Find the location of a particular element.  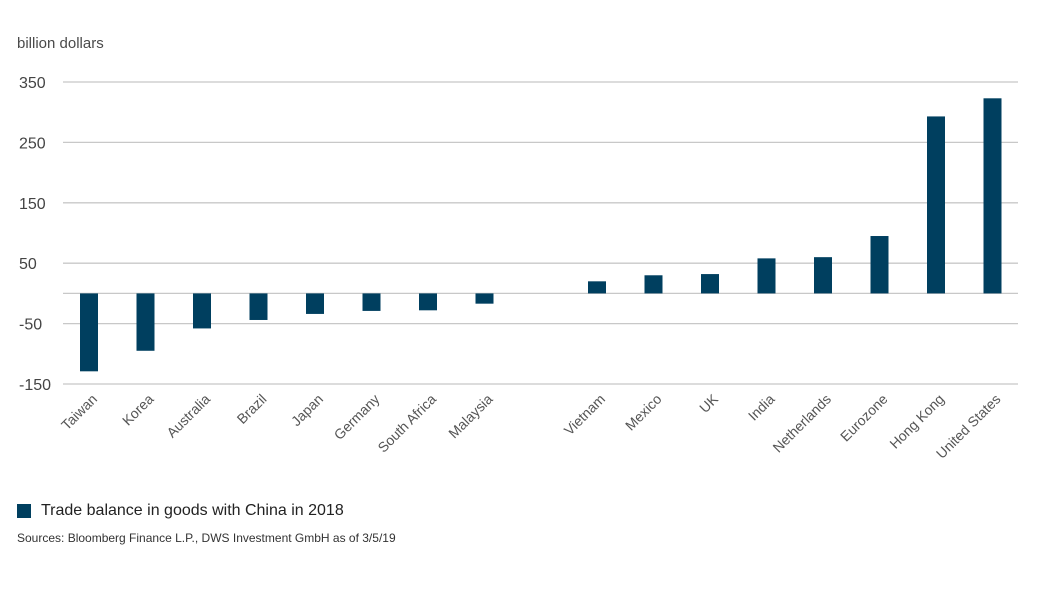

x-category-label: India is located at coordinates (761, 407).